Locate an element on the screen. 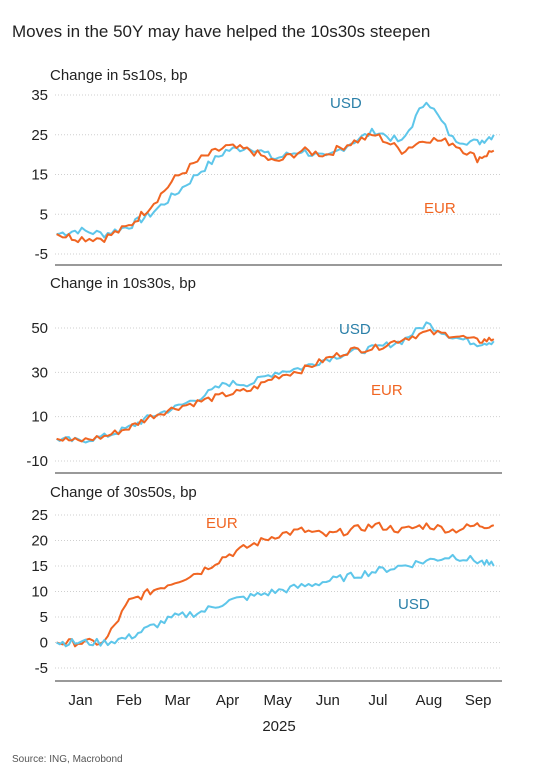 The image size is (539, 781). series-labels-5s10s: USD EUR is located at coordinates (393, 156).